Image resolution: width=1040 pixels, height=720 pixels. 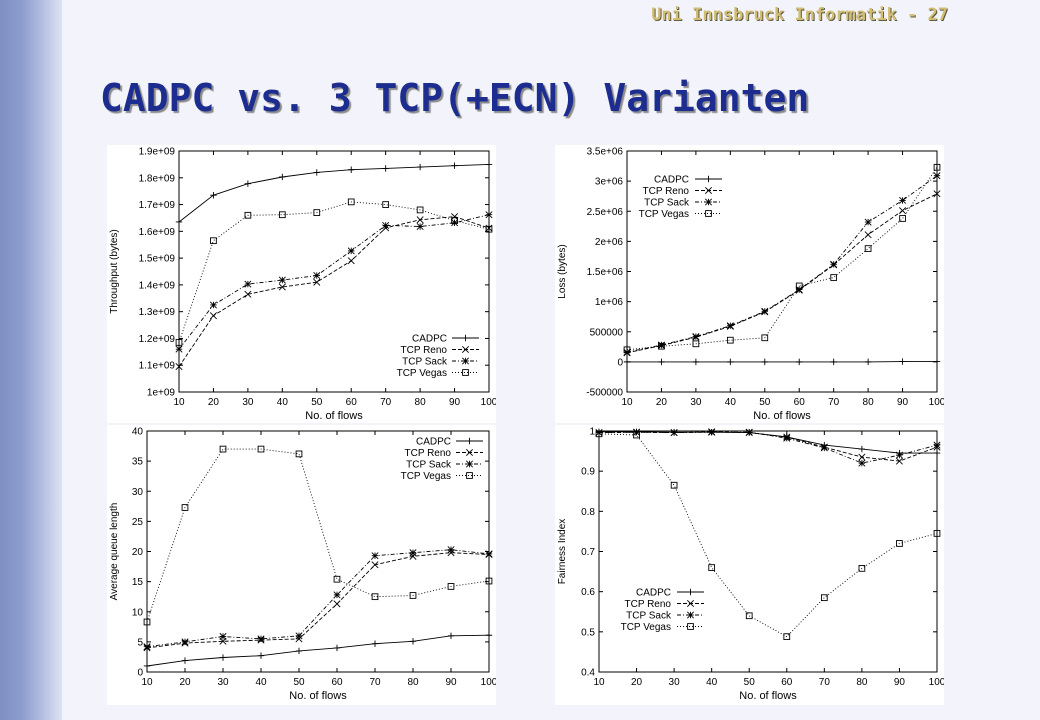 What do you see at coordinates (588, 632) in the screenshot?
I see `y-tick-label: 0.5` at bounding box center [588, 632].